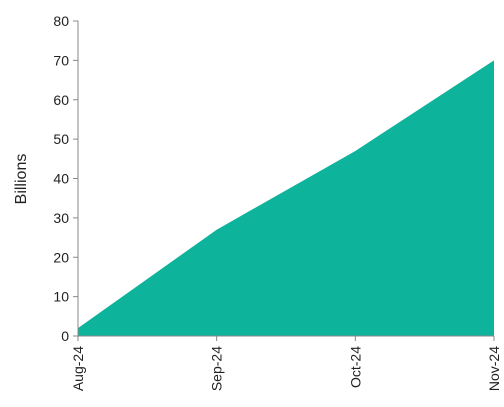 This screenshot has width=504, height=407. Describe the element at coordinates (217, 368) in the screenshot. I see `x-tick-label: Sep-24` at that location.